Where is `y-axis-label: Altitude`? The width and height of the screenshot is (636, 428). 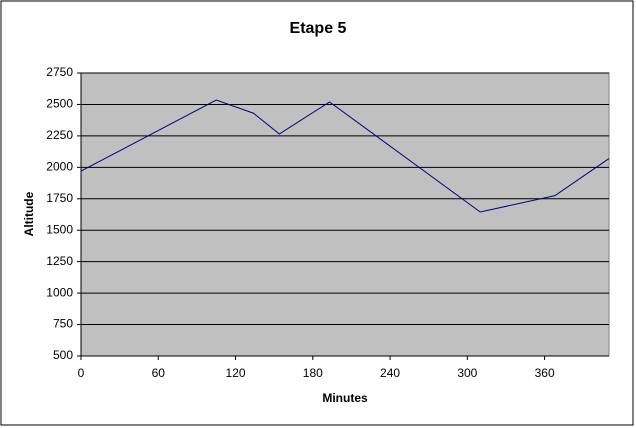 y-axis-label: Altitude is located at coordinates (29, 213).